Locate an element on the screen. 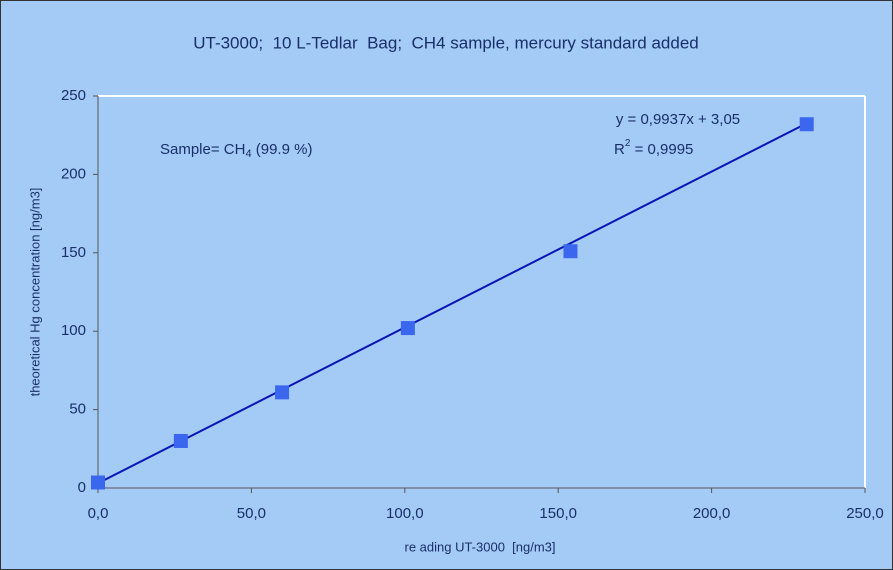  sample-note-rest: (99.9 %) is located at coordinates (282, 149).